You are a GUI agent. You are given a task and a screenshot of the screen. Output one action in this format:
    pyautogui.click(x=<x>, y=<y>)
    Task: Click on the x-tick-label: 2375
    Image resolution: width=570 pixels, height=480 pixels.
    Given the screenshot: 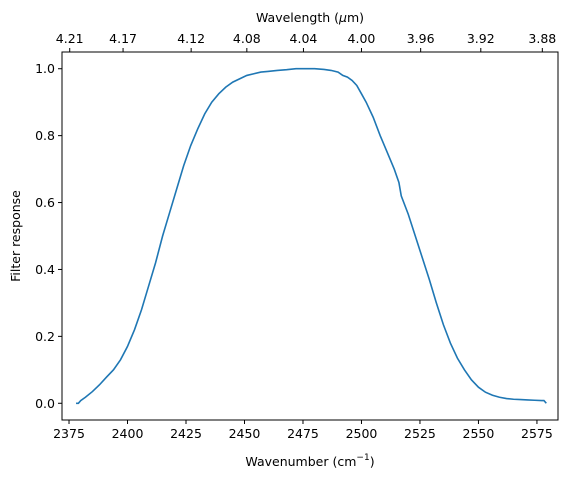 What is the action you would take?
    pyautogui.click(x=69, y=433)
    